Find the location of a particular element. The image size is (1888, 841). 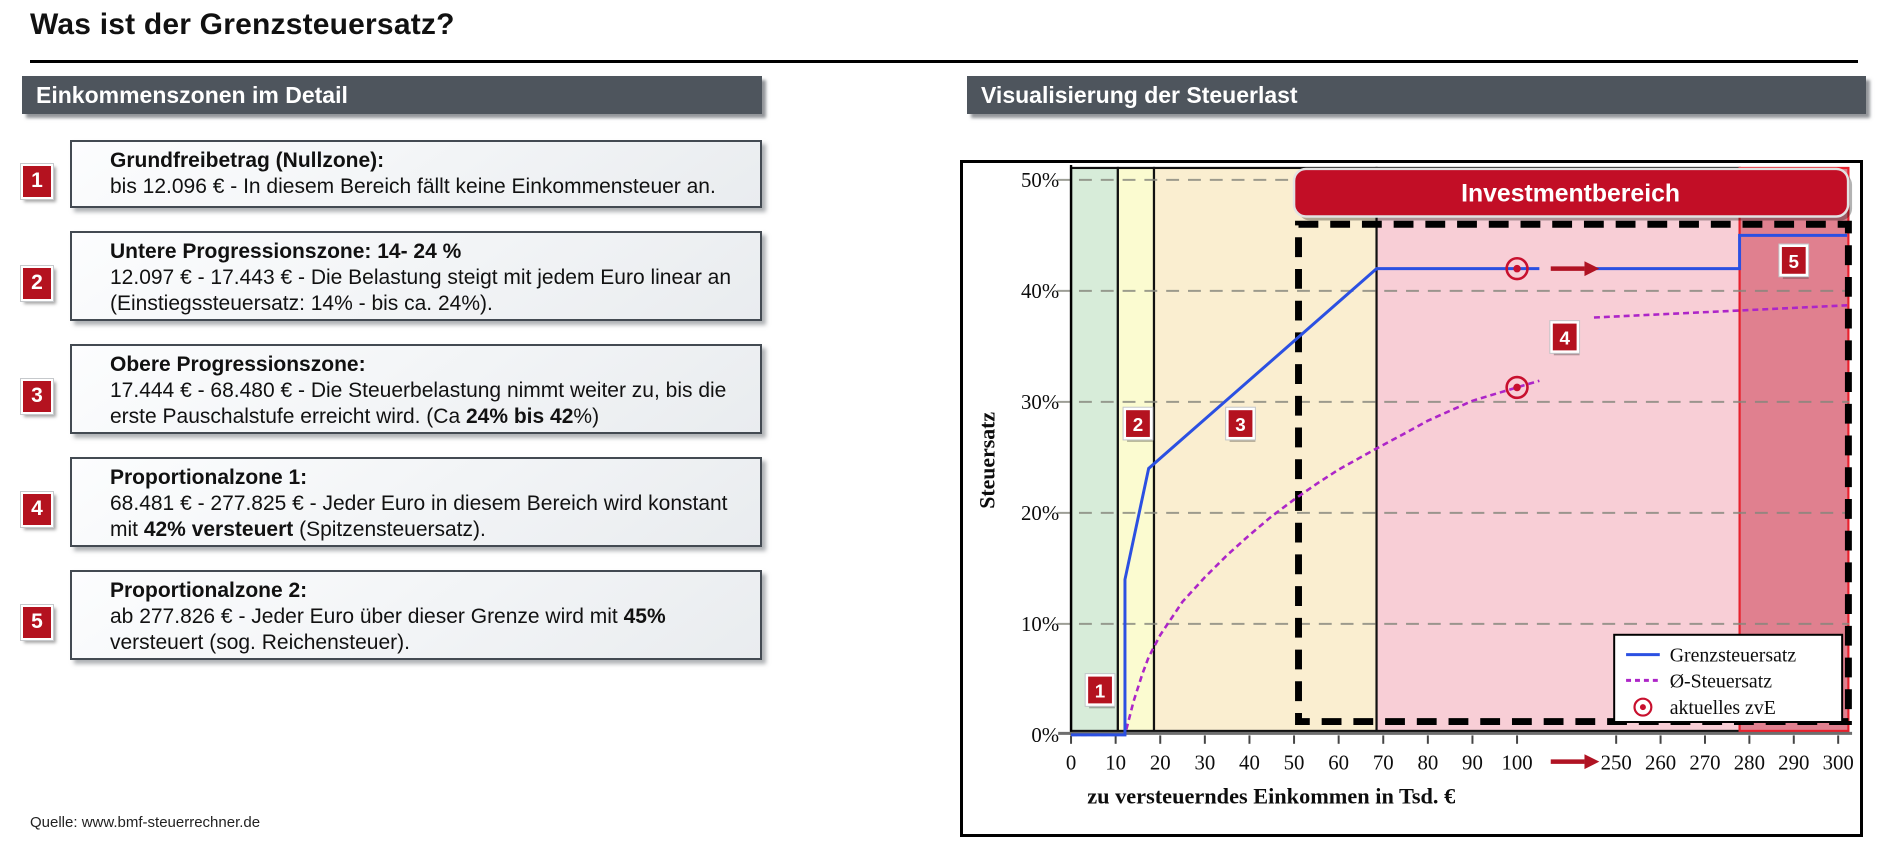

x-tick-label: 30 is located at coordinates (1204, 763).